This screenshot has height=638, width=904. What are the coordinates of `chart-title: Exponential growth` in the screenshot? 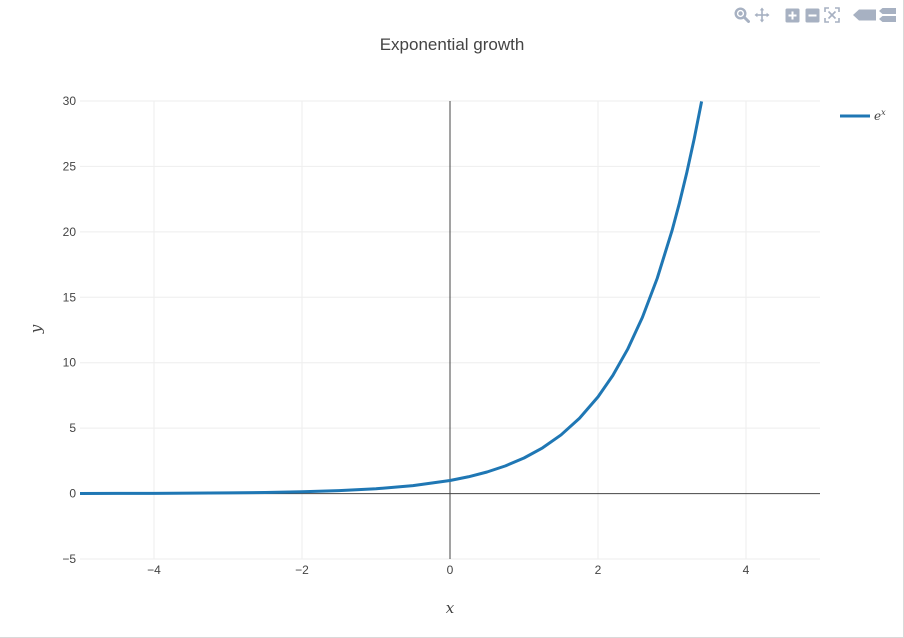 It's located at (452, 44).